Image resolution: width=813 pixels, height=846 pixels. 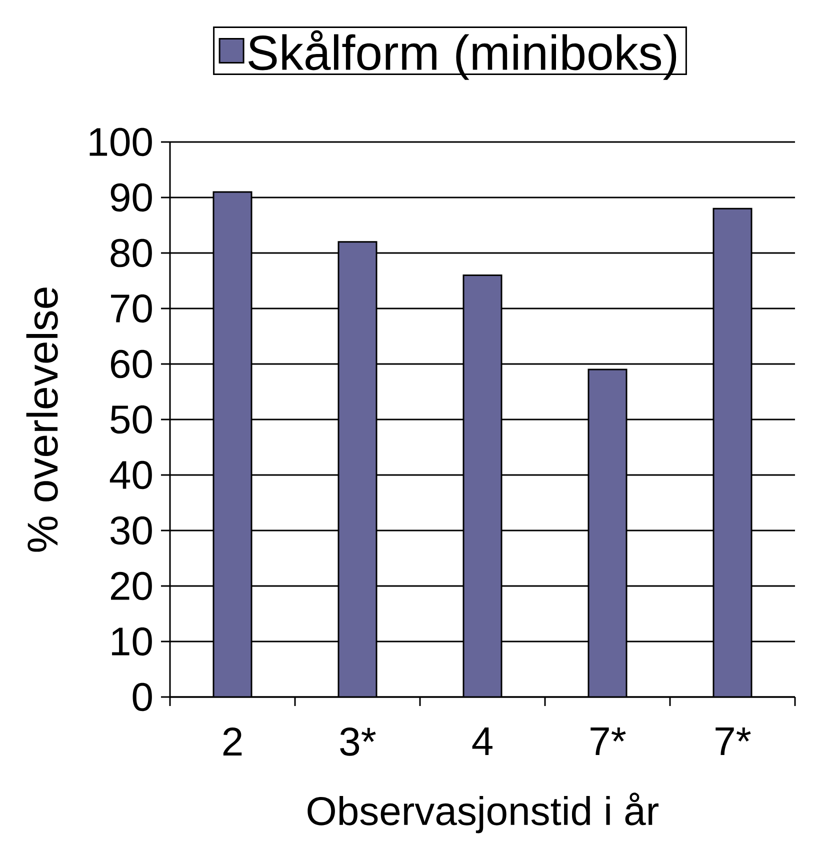 What do you see at coordinates (131, 586) in the screenshot?
I see `y-tick-label: 20` at bounding box center [131, 586].